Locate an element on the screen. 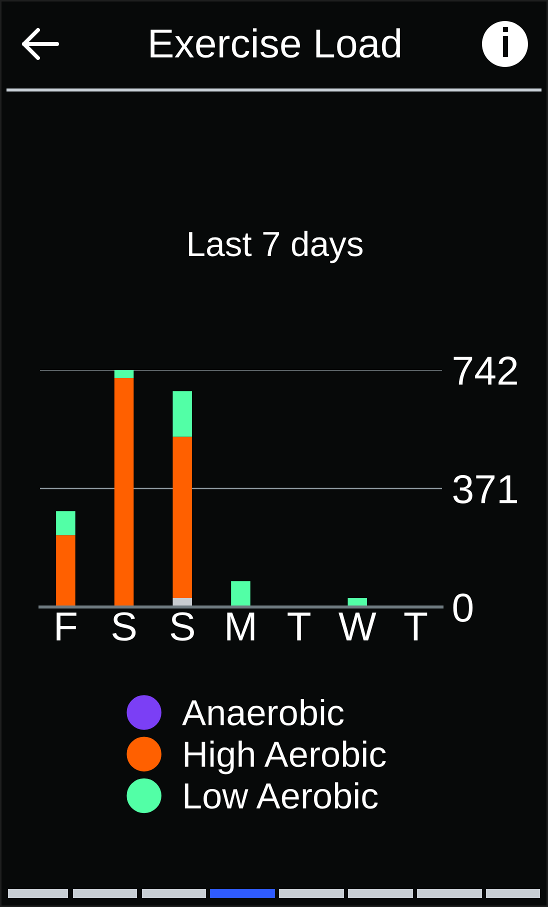 Image resolution: width=548 pixels, height=907 pixels. x-tick-label: M is located at coordinates (240, 626).